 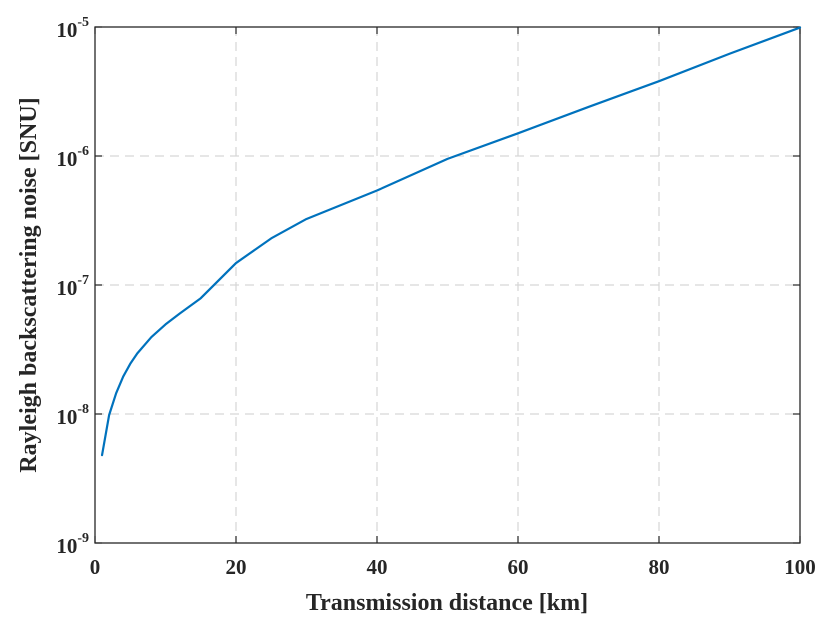 I want to click on x-tick-label: 100, so click(x=800, y=567).